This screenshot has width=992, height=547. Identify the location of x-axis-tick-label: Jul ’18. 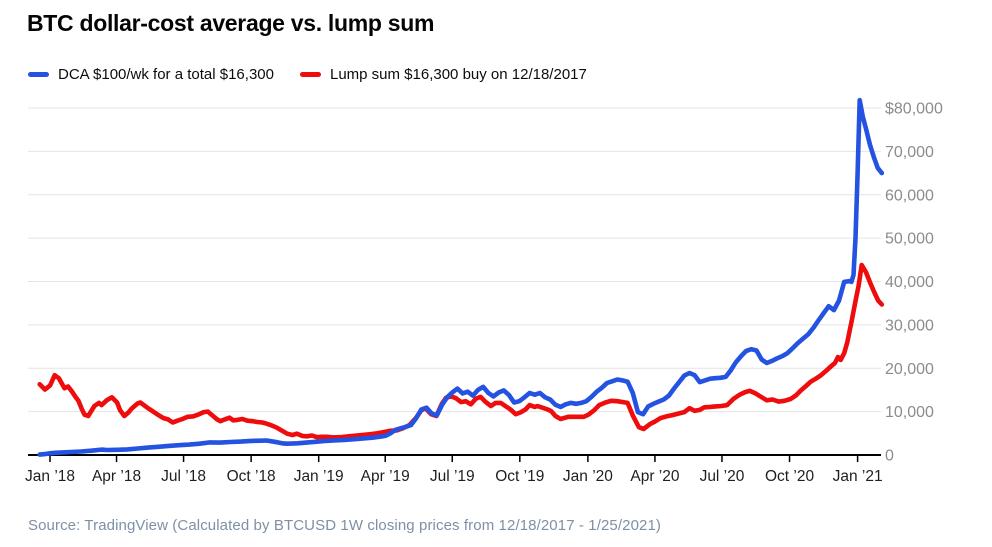
(183, 476).